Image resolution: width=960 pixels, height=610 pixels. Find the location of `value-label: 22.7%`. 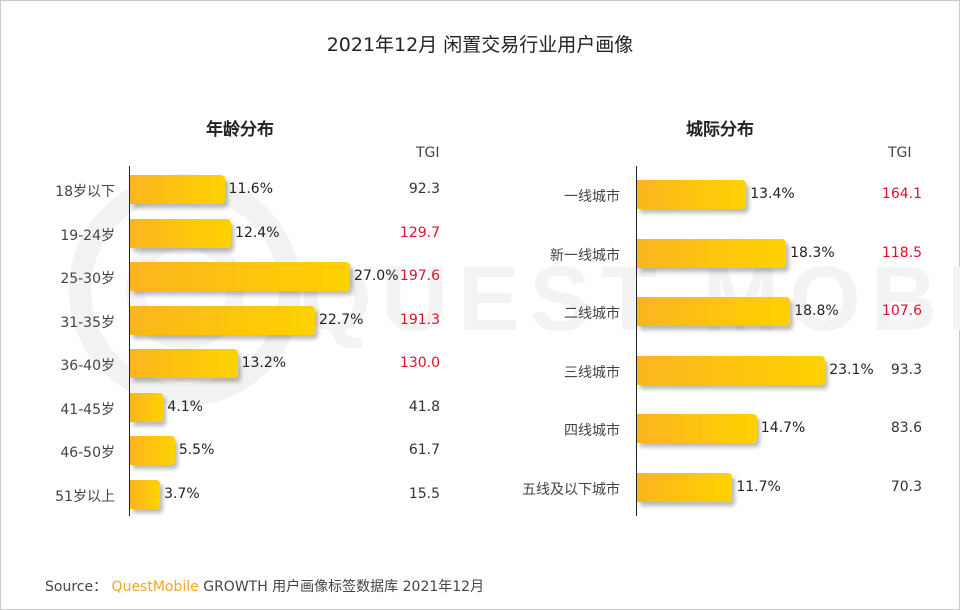

value-label: 22.7% is located at coordinates (341, 319).